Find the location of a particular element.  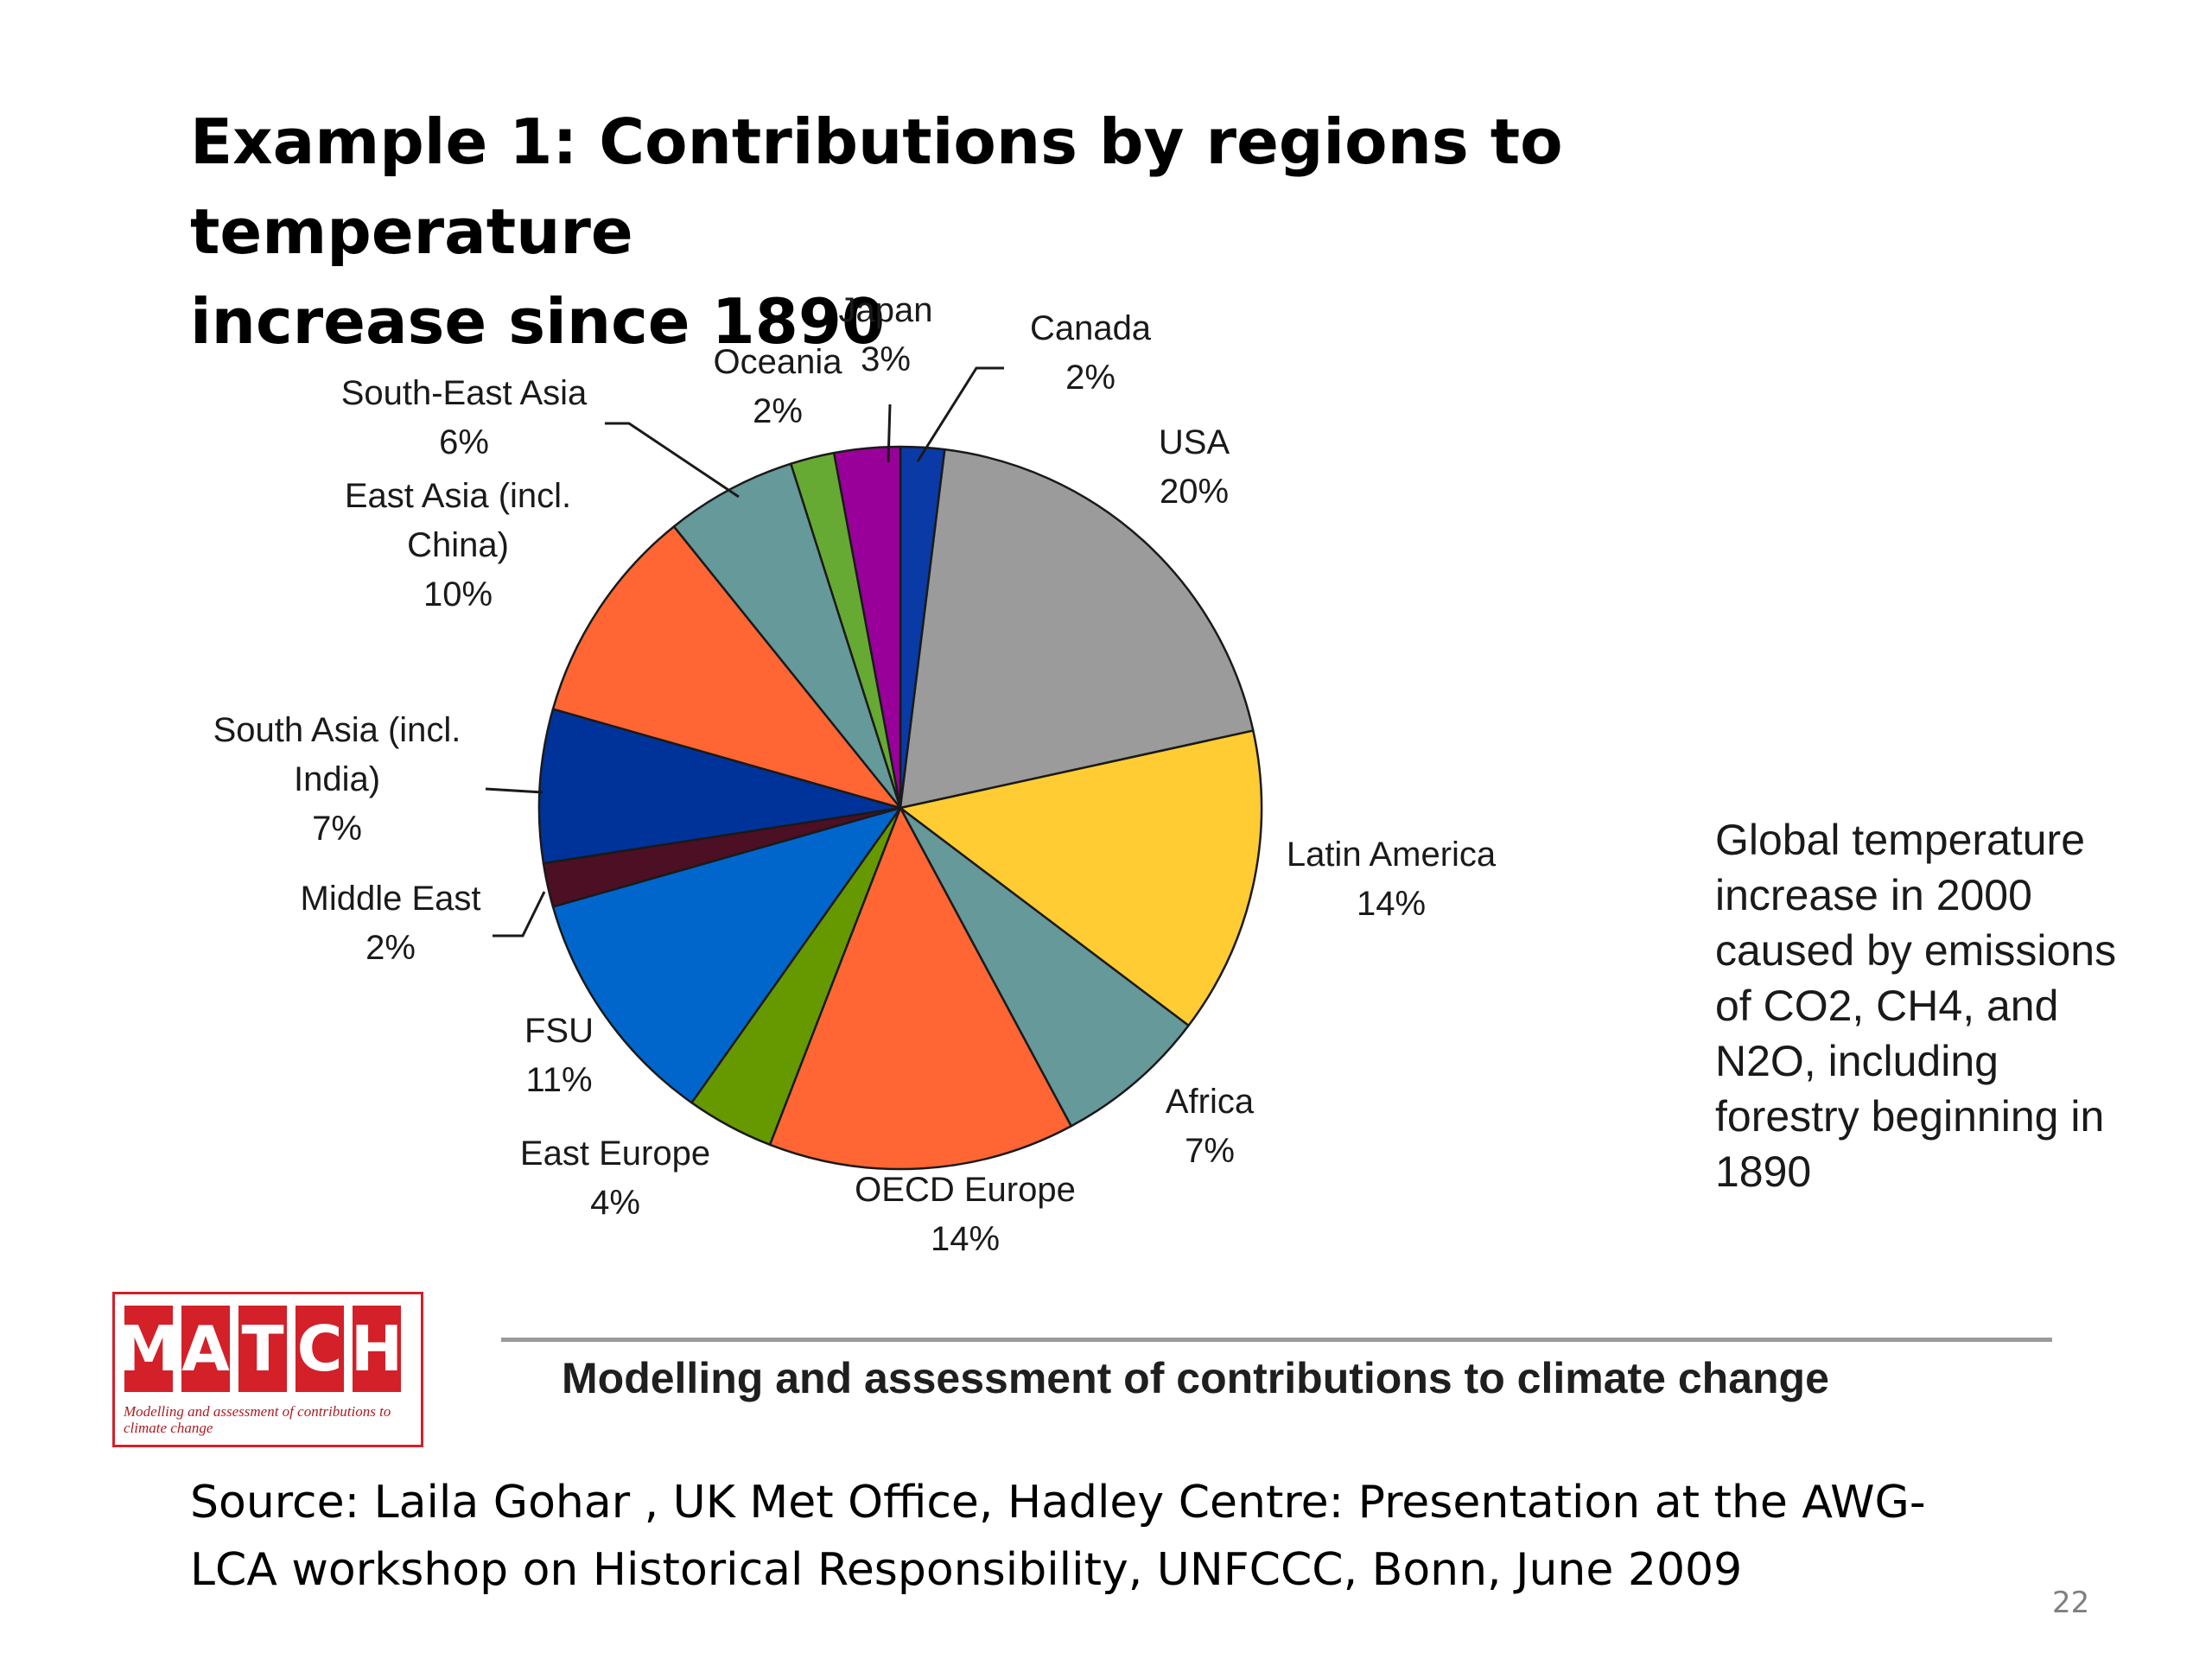

slice-label: Latin America 14% is located at coordinates (1392, 879).